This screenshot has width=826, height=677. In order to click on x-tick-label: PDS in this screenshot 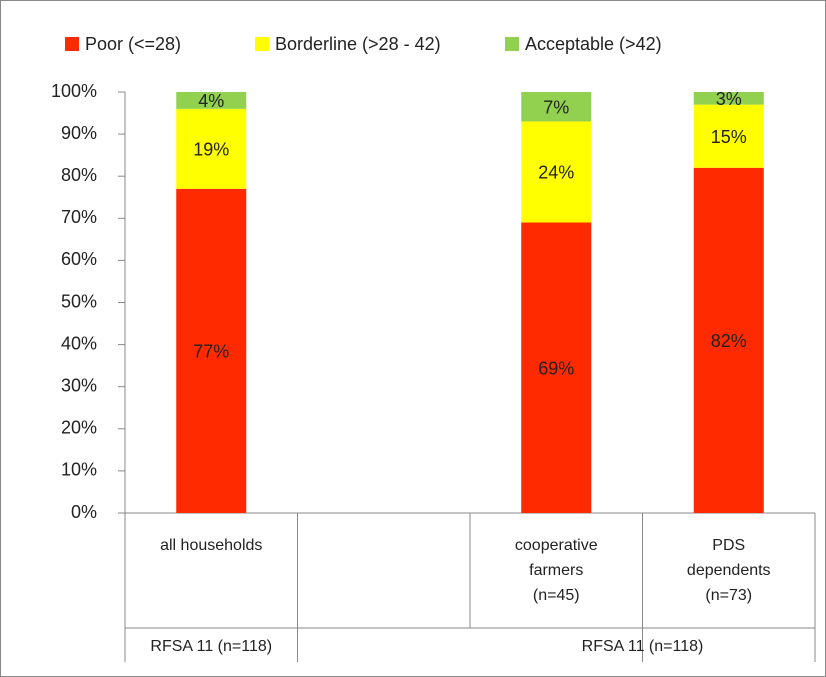, I will do `click(728, 545)`.